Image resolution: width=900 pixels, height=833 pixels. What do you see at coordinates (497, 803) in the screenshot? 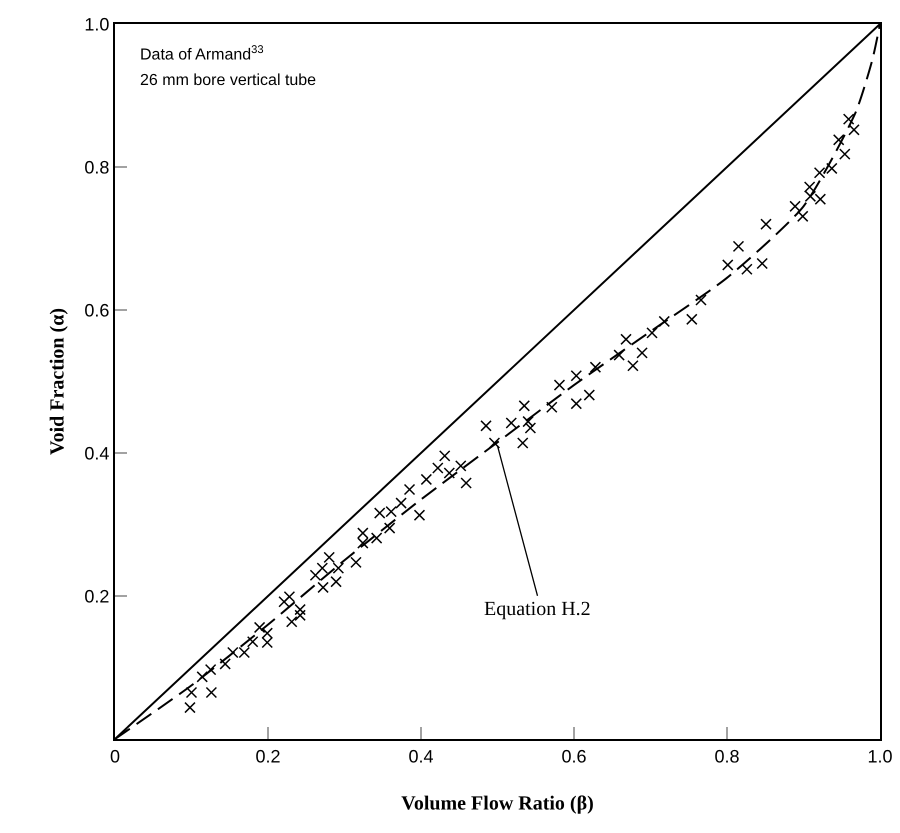
I see `x-axis-title: Volume Flow Ratio (β)` at bounding box center [497, 803].